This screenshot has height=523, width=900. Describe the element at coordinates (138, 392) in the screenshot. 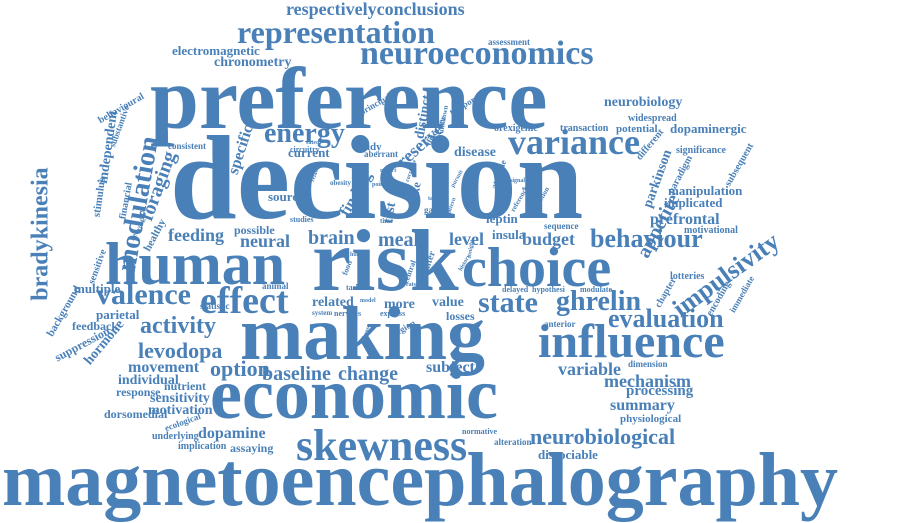

I see `word-response: response` at that location.